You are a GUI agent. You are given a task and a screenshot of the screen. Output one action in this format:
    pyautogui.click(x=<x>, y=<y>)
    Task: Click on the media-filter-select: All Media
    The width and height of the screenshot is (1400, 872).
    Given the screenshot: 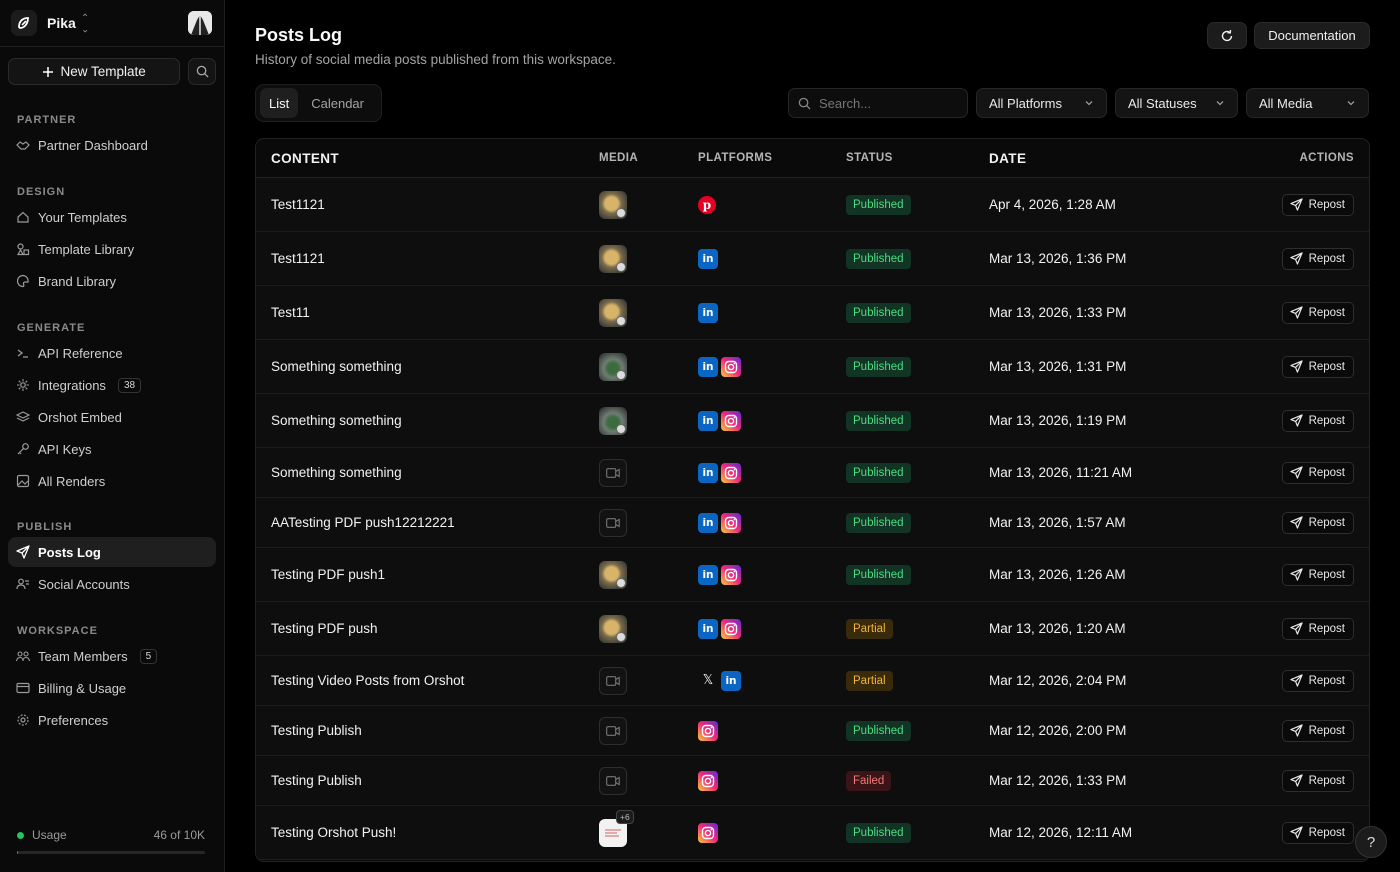 What is the action you would take?
    pyautogui.click(x=1307, y=103)
    